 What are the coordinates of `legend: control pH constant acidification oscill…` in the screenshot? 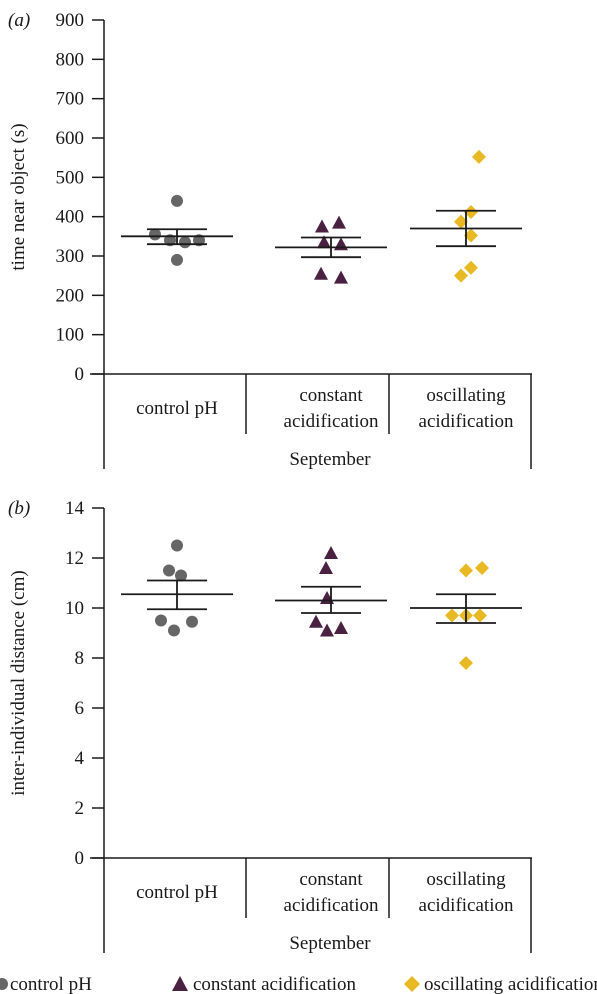 It's located at (298, 984).